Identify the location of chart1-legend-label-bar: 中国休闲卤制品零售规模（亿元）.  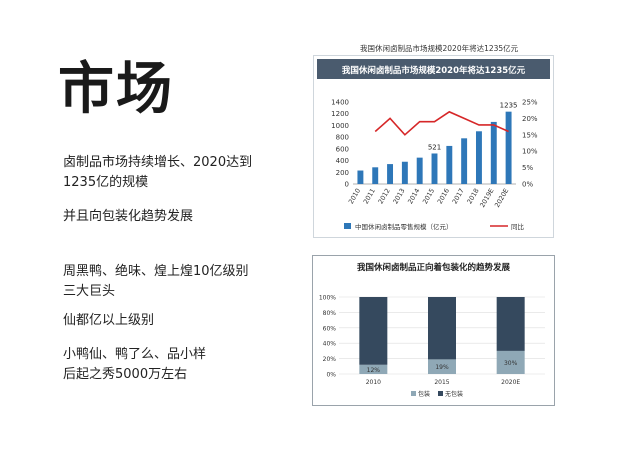
(404, 226).